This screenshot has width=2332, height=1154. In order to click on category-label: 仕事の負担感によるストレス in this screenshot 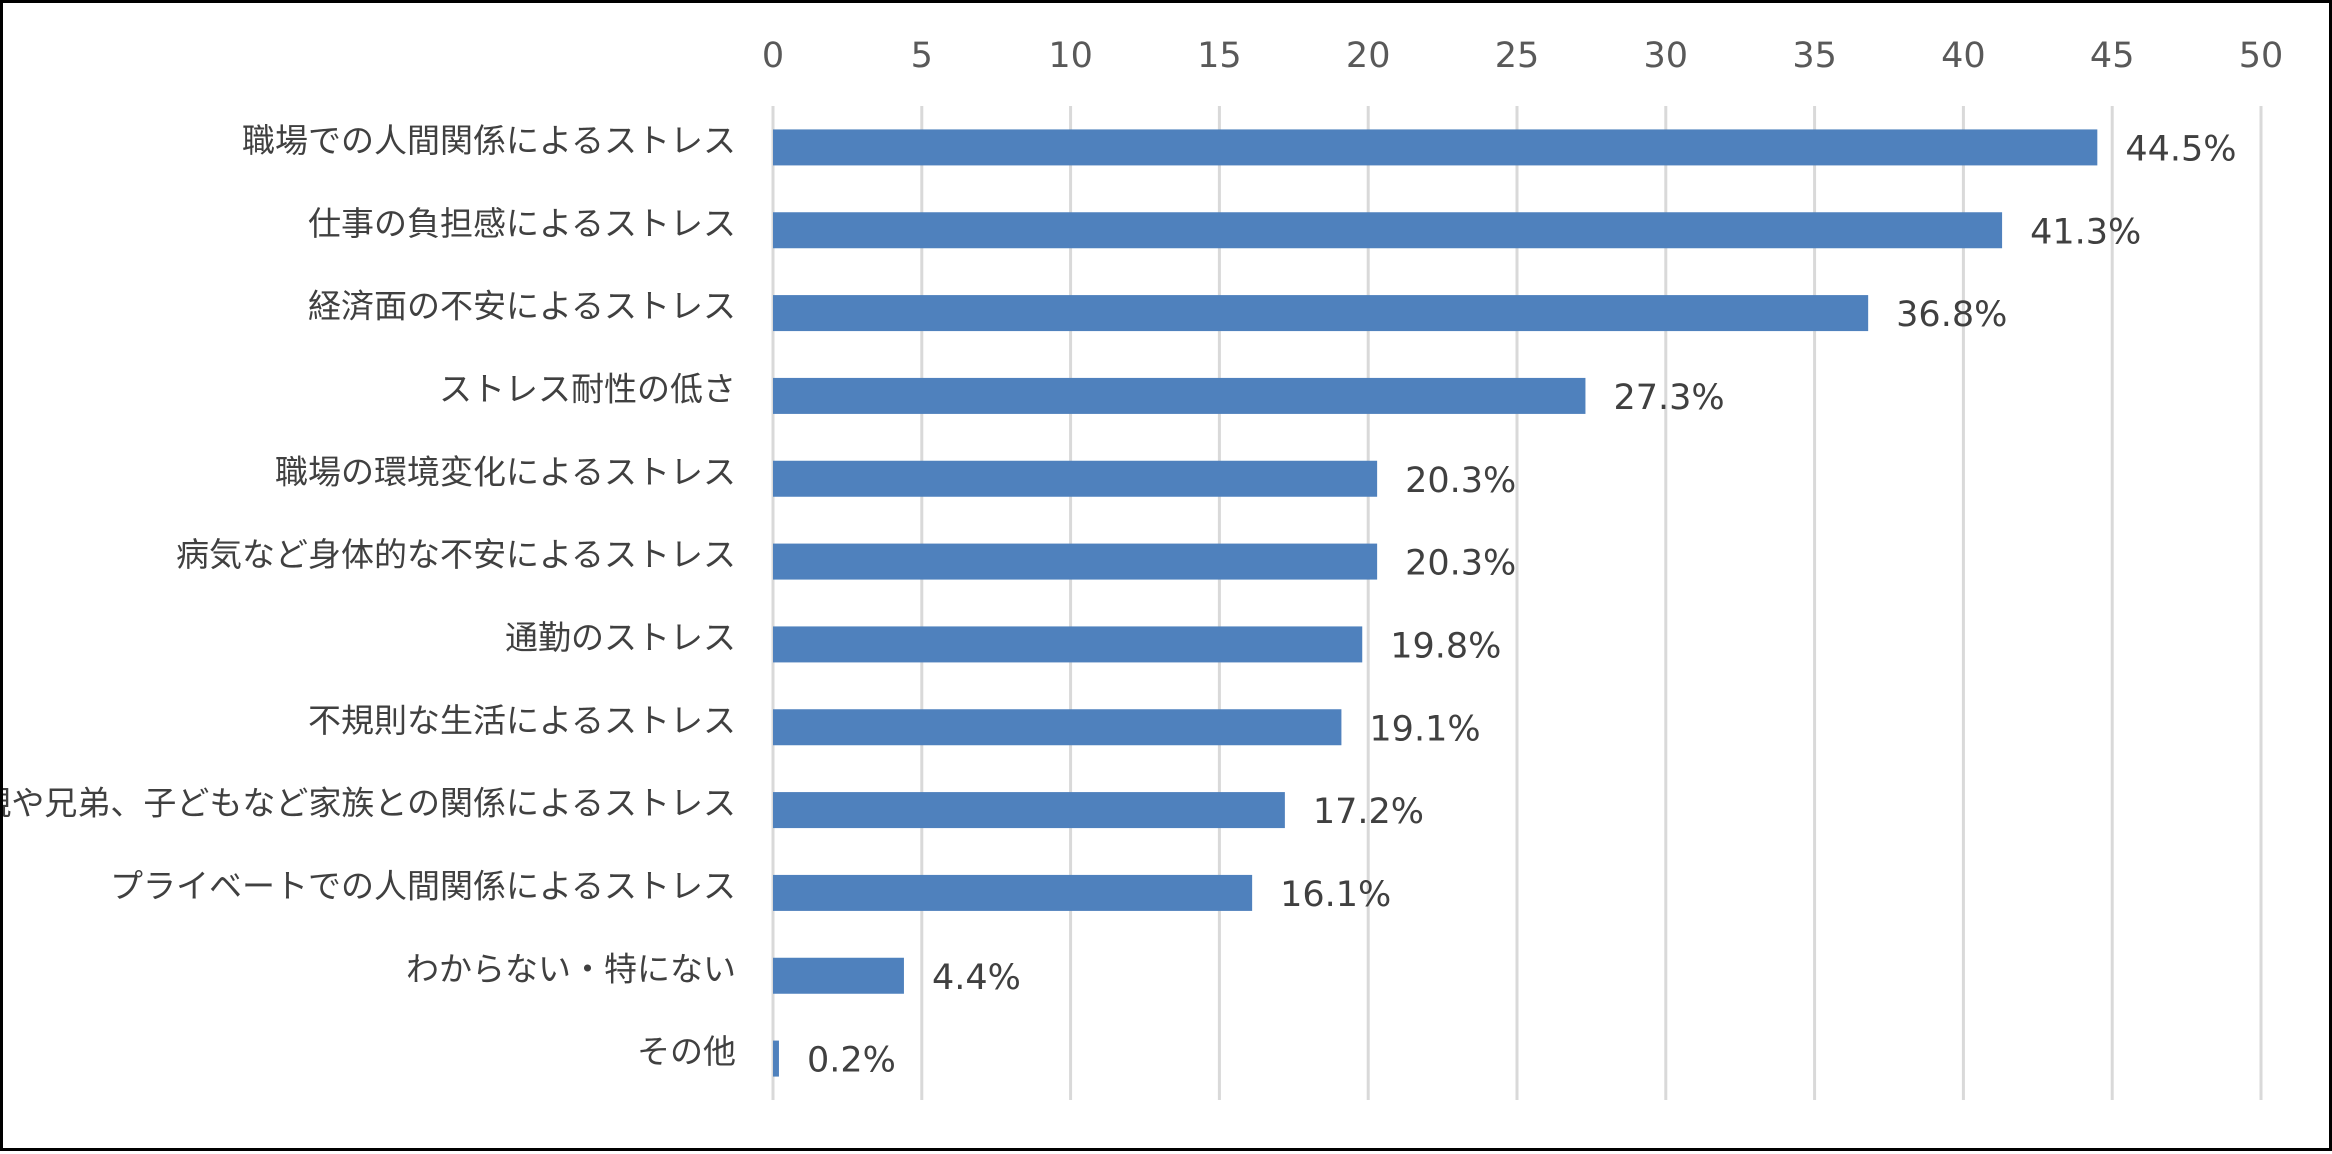, I will do `click(522, 223)`.